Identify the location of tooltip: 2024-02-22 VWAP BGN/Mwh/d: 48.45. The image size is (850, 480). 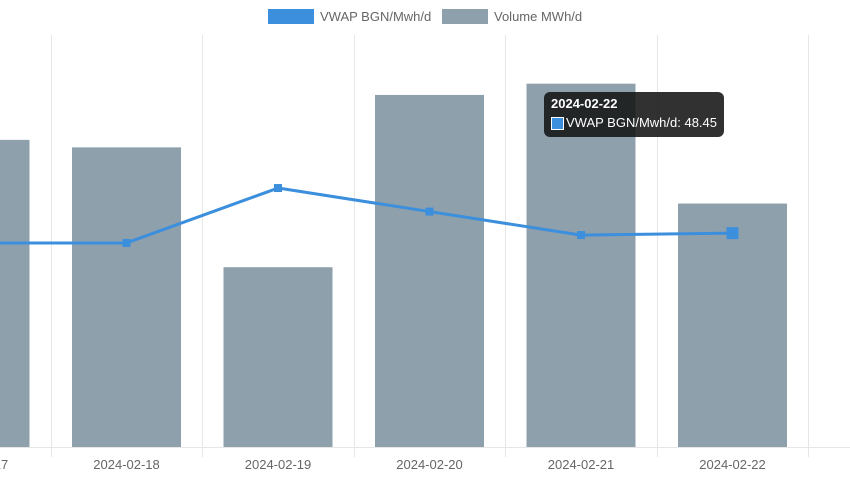
(634, 114).